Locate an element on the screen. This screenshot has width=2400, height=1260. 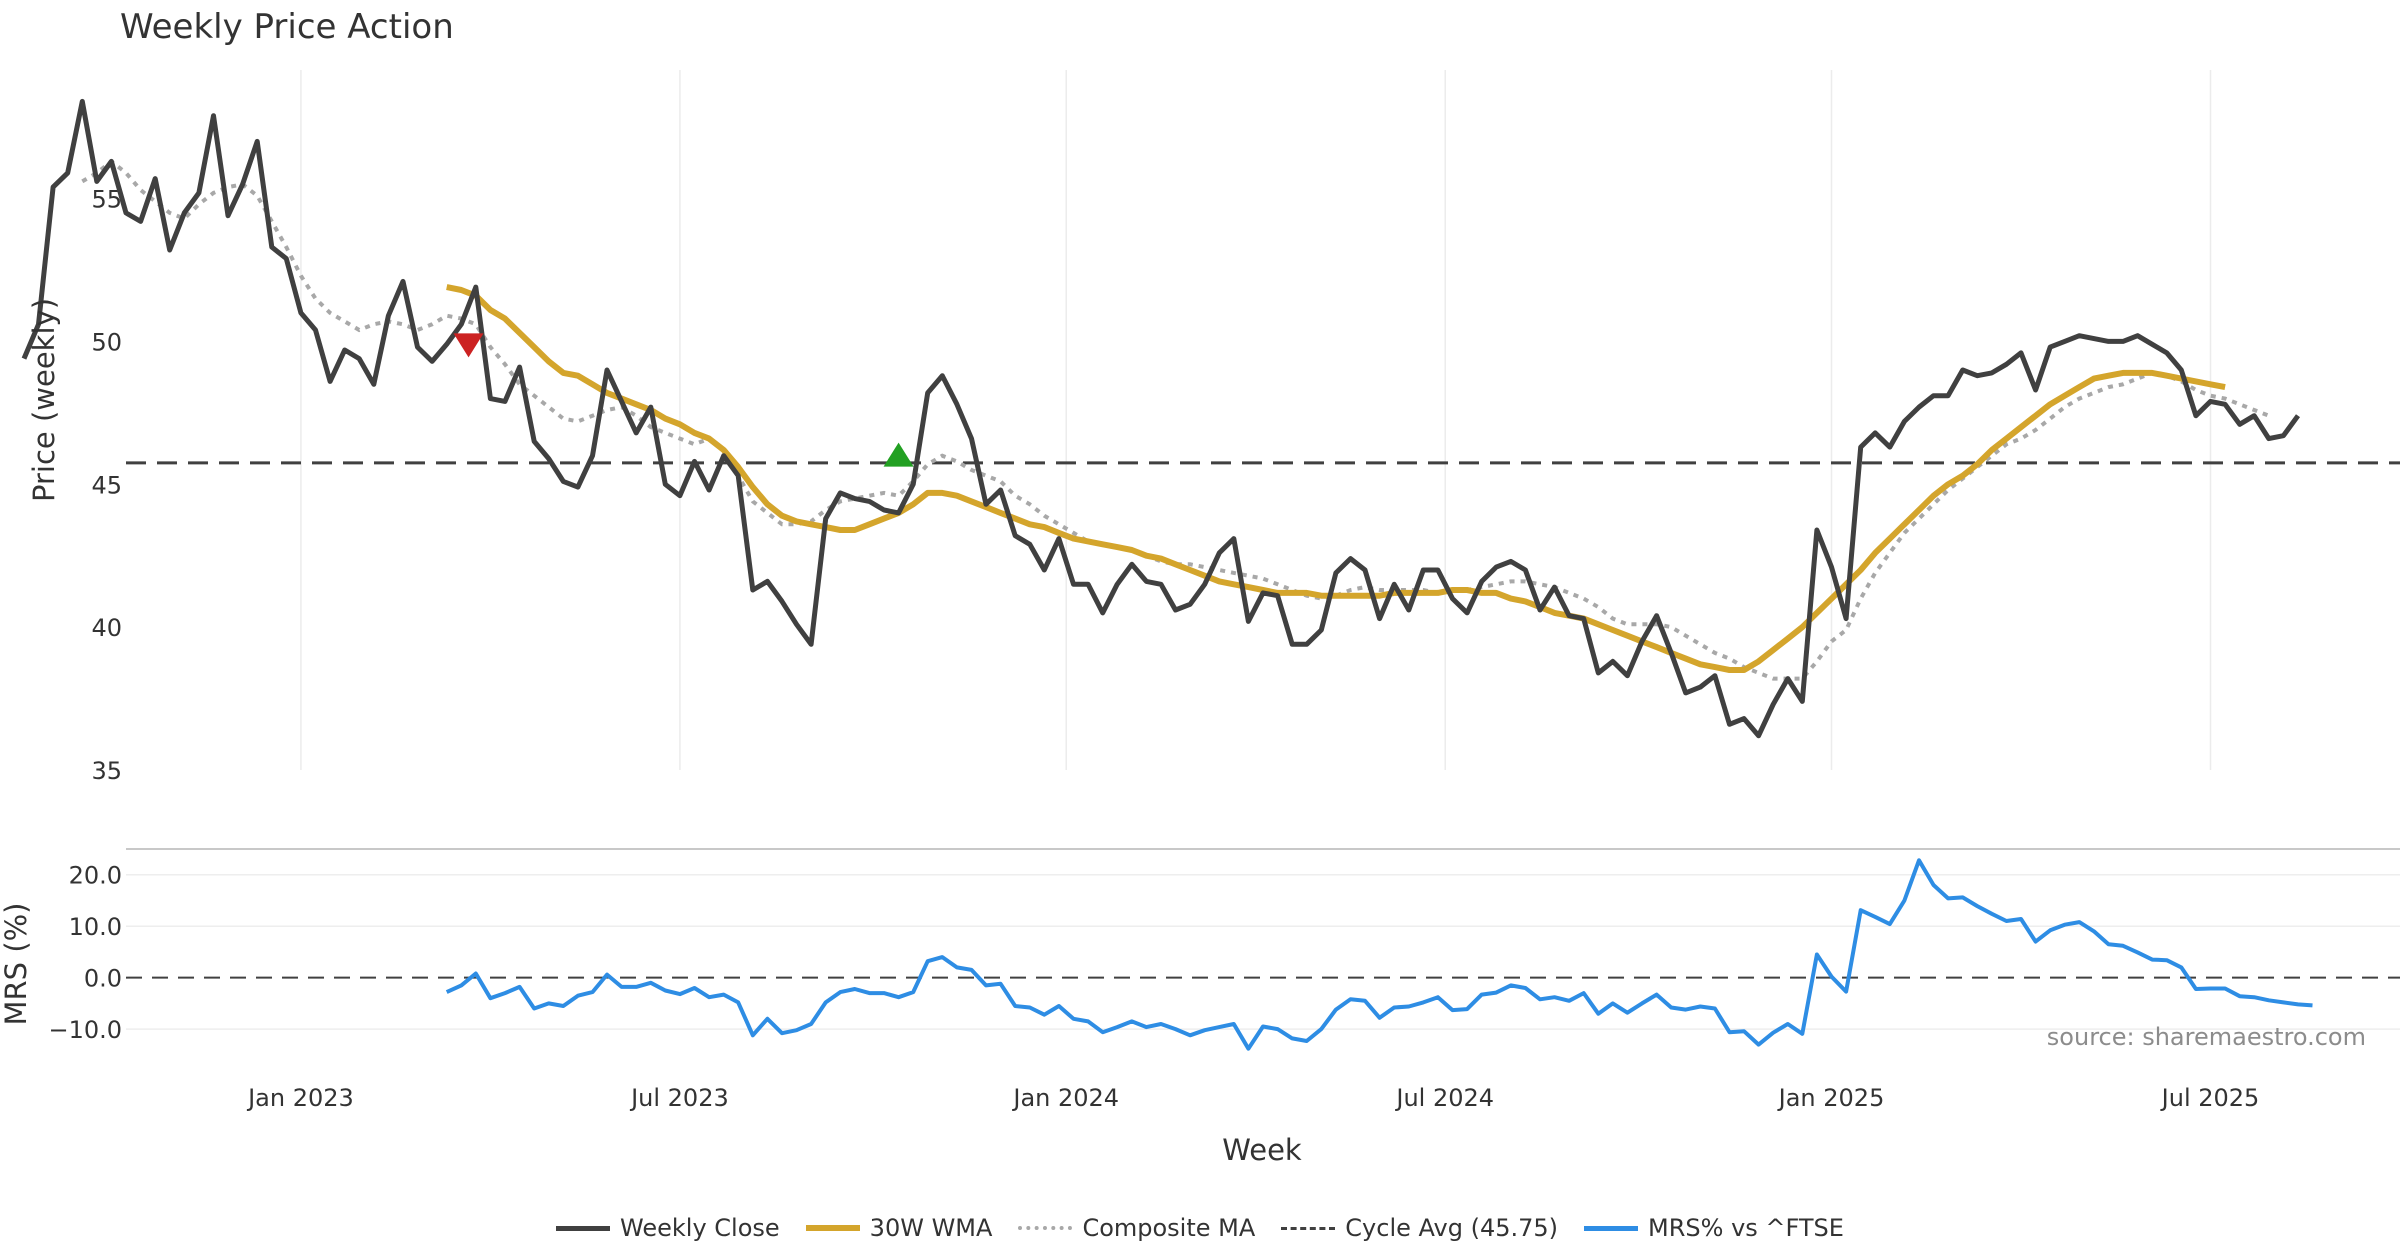
buy-signal-marker is located at coordinates (898, 454).